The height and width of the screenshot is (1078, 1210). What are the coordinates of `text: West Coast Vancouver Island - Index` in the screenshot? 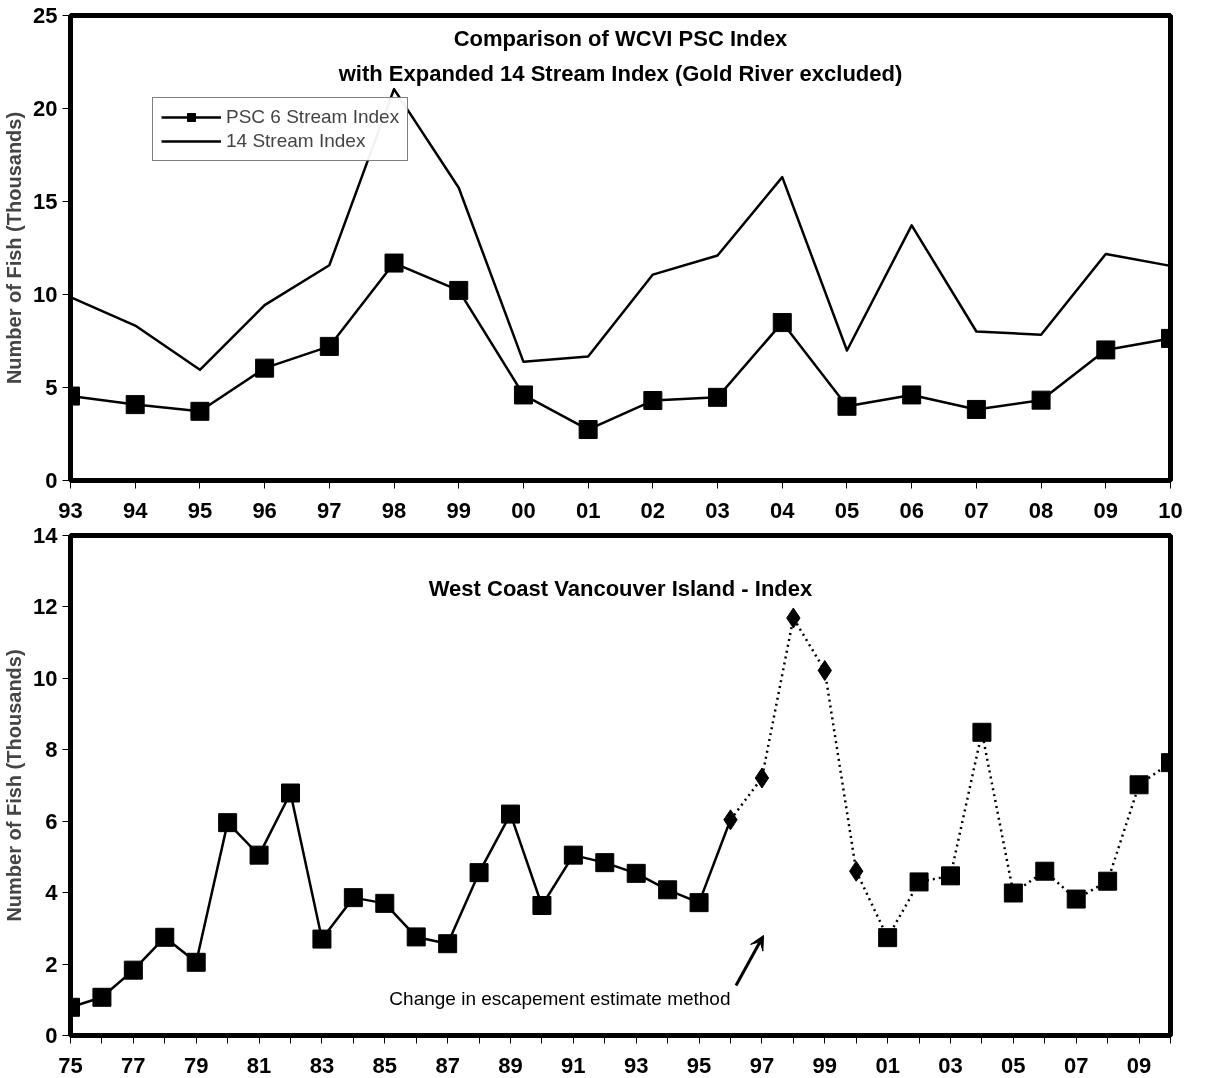 It's located at (621, 588).